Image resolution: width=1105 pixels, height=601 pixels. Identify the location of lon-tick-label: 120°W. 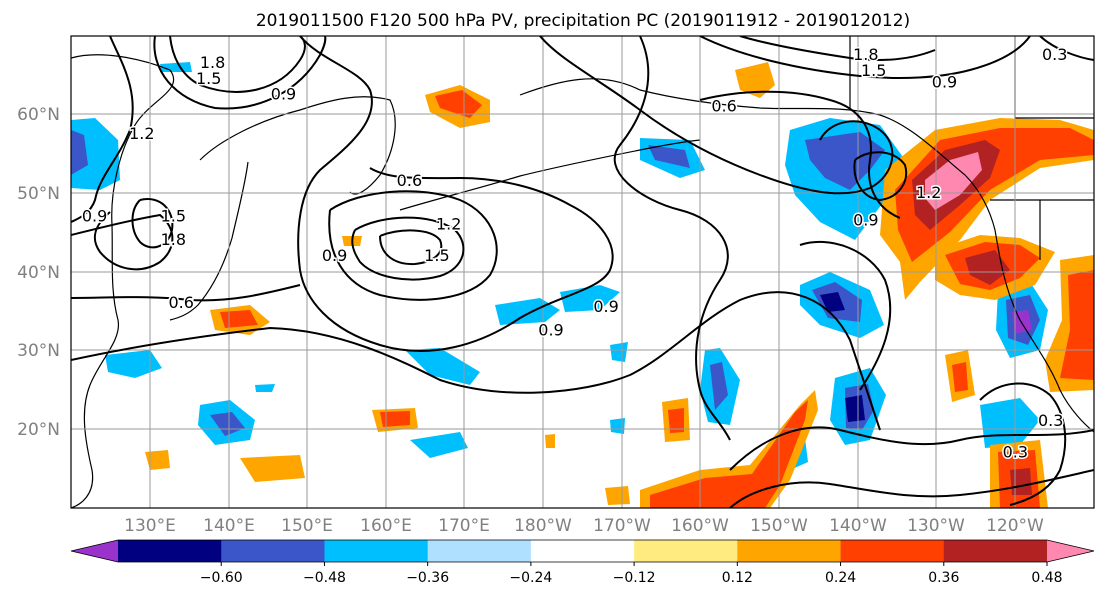
(1015, 526).